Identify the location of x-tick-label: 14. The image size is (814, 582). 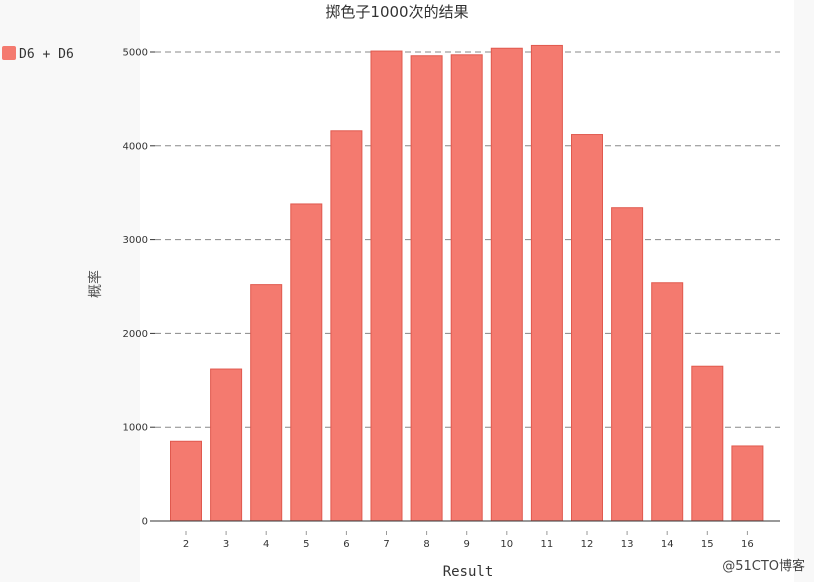
(667, 544).